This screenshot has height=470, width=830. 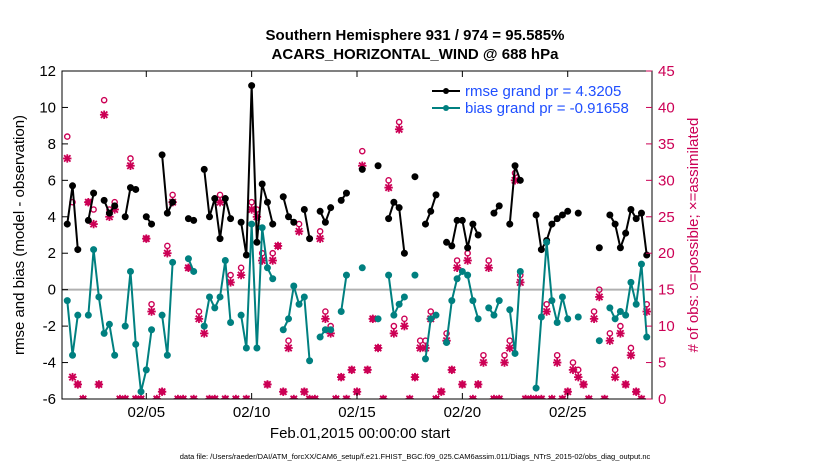 What do you see at coordinates (666, 290) in the screenshot?
I see `y-tick-label-right: 15` at bounding box center [666, 290].